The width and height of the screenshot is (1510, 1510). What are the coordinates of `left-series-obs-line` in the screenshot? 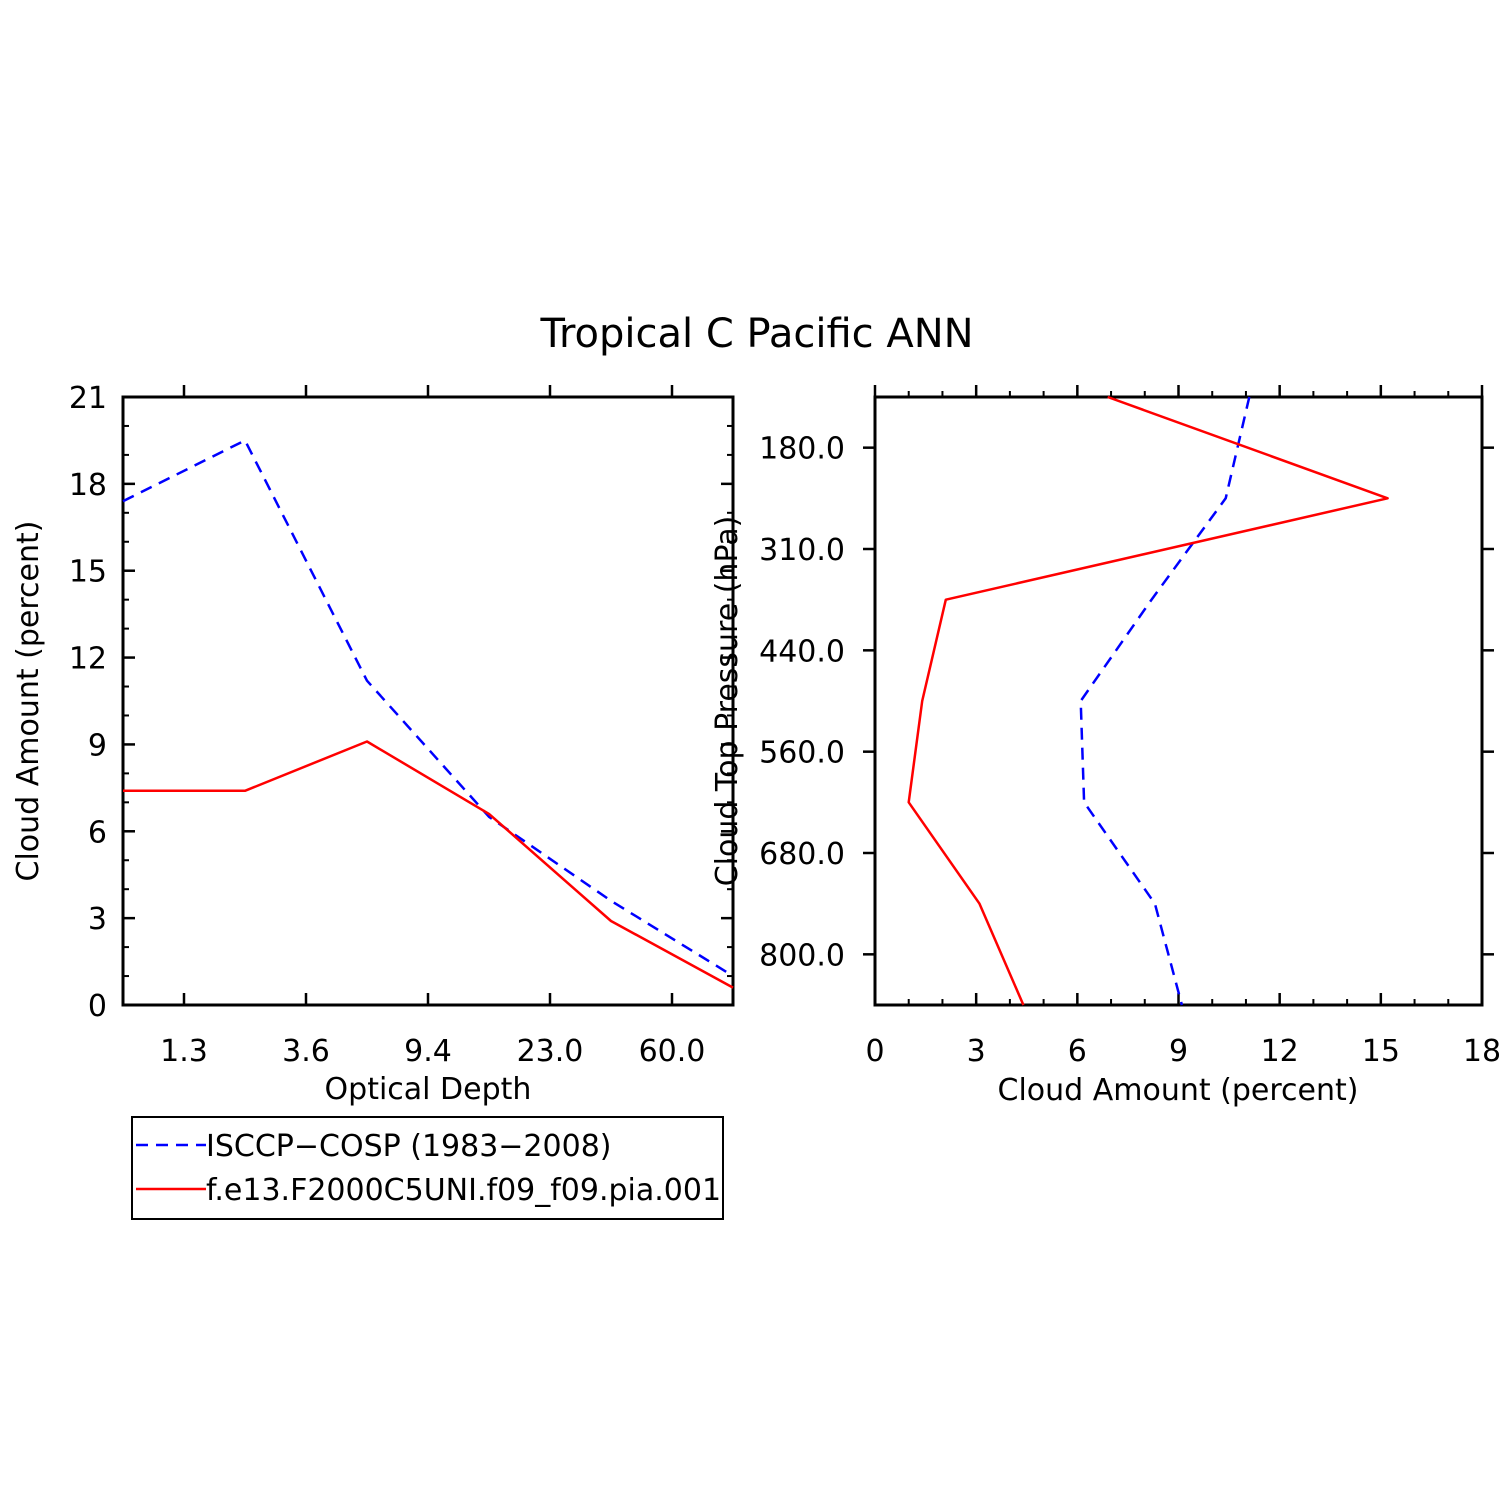 It's located at (428, 708).